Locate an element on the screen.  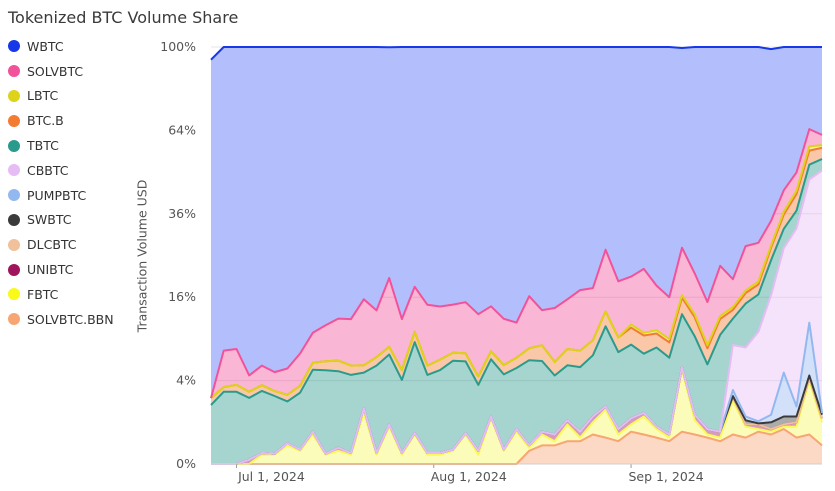
dlcbtc-swatch-icon is located at coordinates (14, 244).